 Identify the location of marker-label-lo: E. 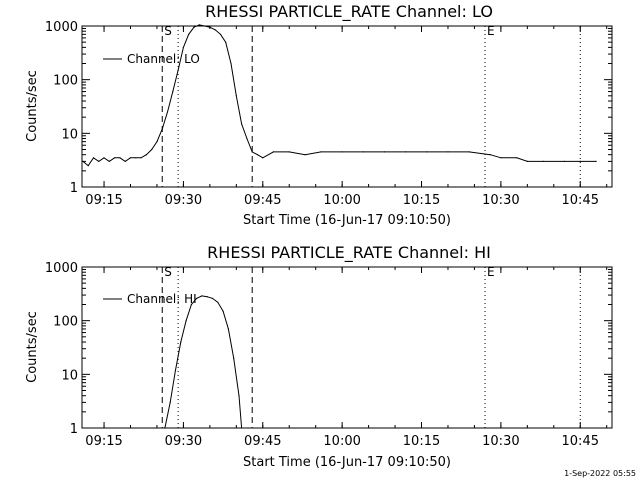
(491, 31).